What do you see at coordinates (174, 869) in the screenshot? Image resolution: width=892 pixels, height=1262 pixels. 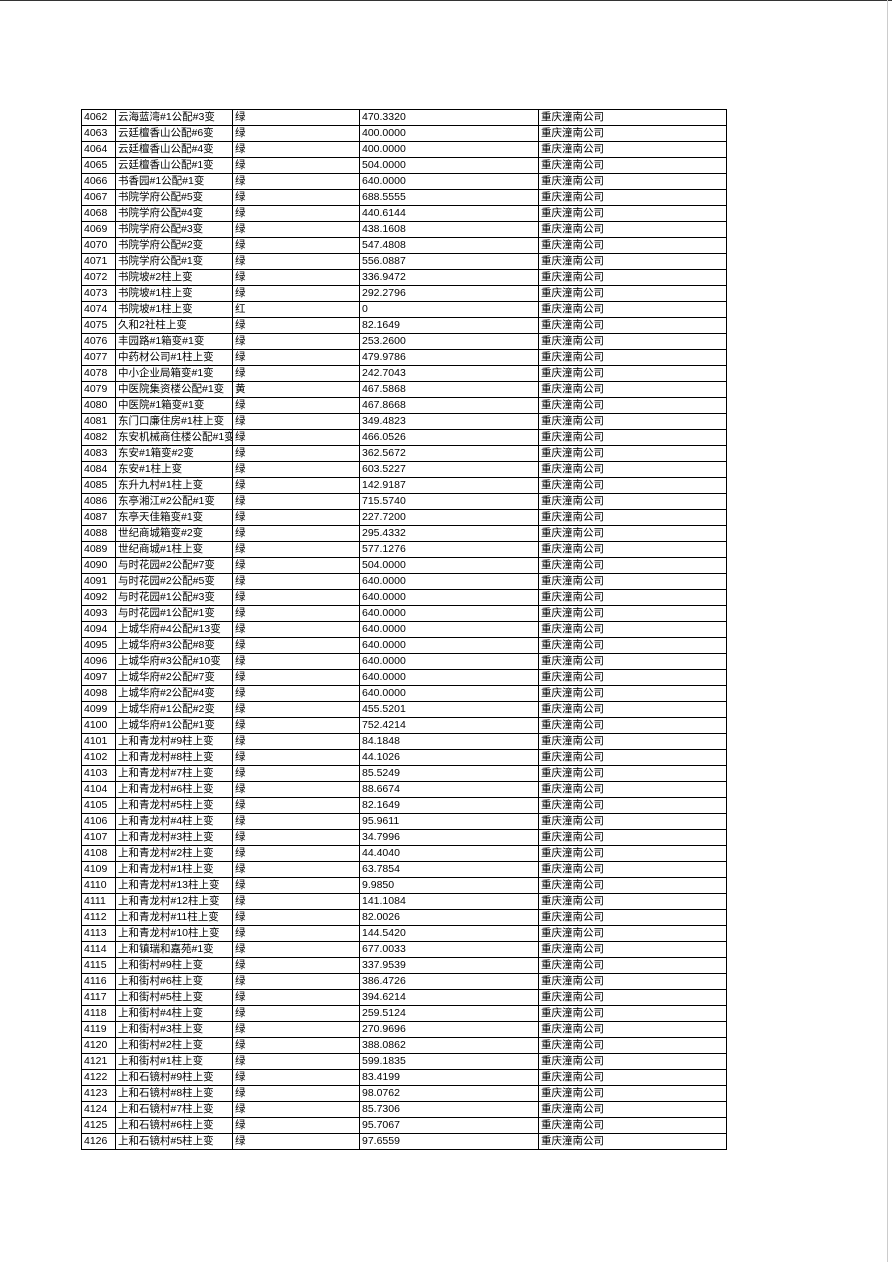 I see `transformer-name-cell: 上和青龙村#1柱上变` at bounding box center [174, 869].